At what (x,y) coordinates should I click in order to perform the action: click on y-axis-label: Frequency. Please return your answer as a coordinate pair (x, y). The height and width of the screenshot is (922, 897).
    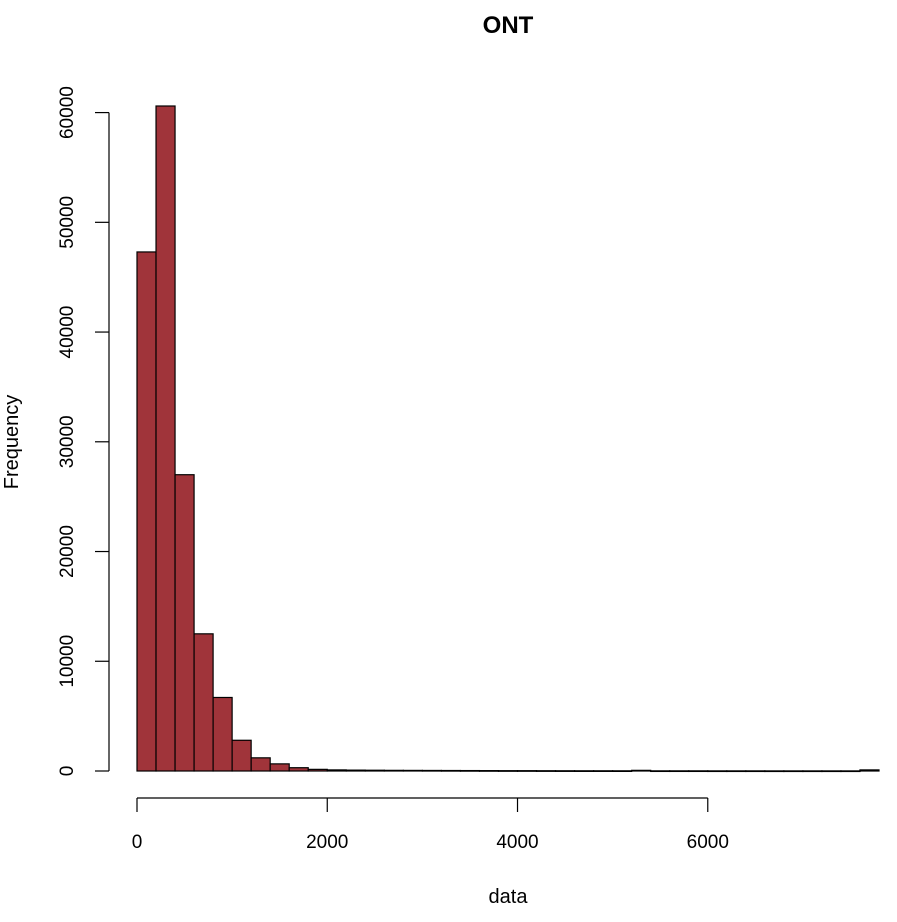
    Looking at the image, I should click on (12, 442).